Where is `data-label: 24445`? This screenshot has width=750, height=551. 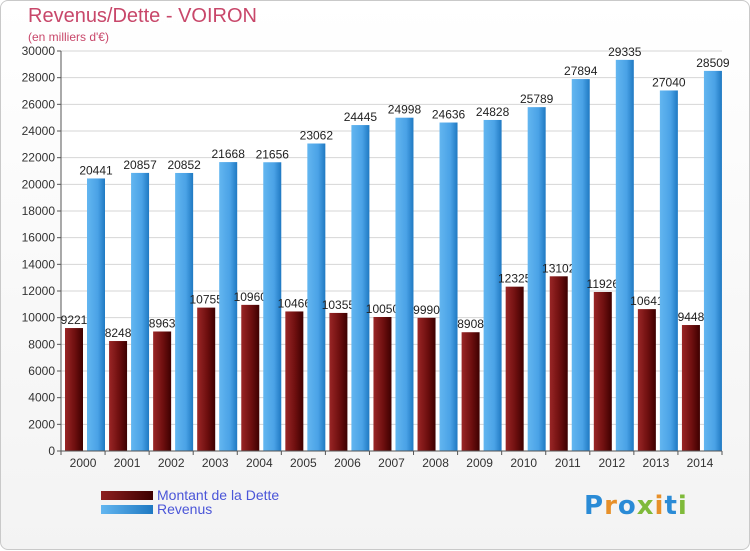
data-label: 24445 is located at coordinates (361, 117).